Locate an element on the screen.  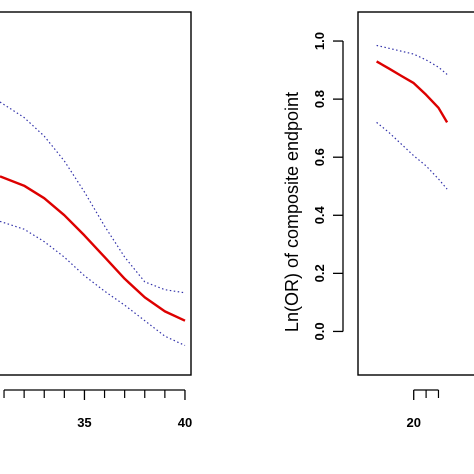
right-y-tick-label: 1.0 is located at coordinates (319, 41).